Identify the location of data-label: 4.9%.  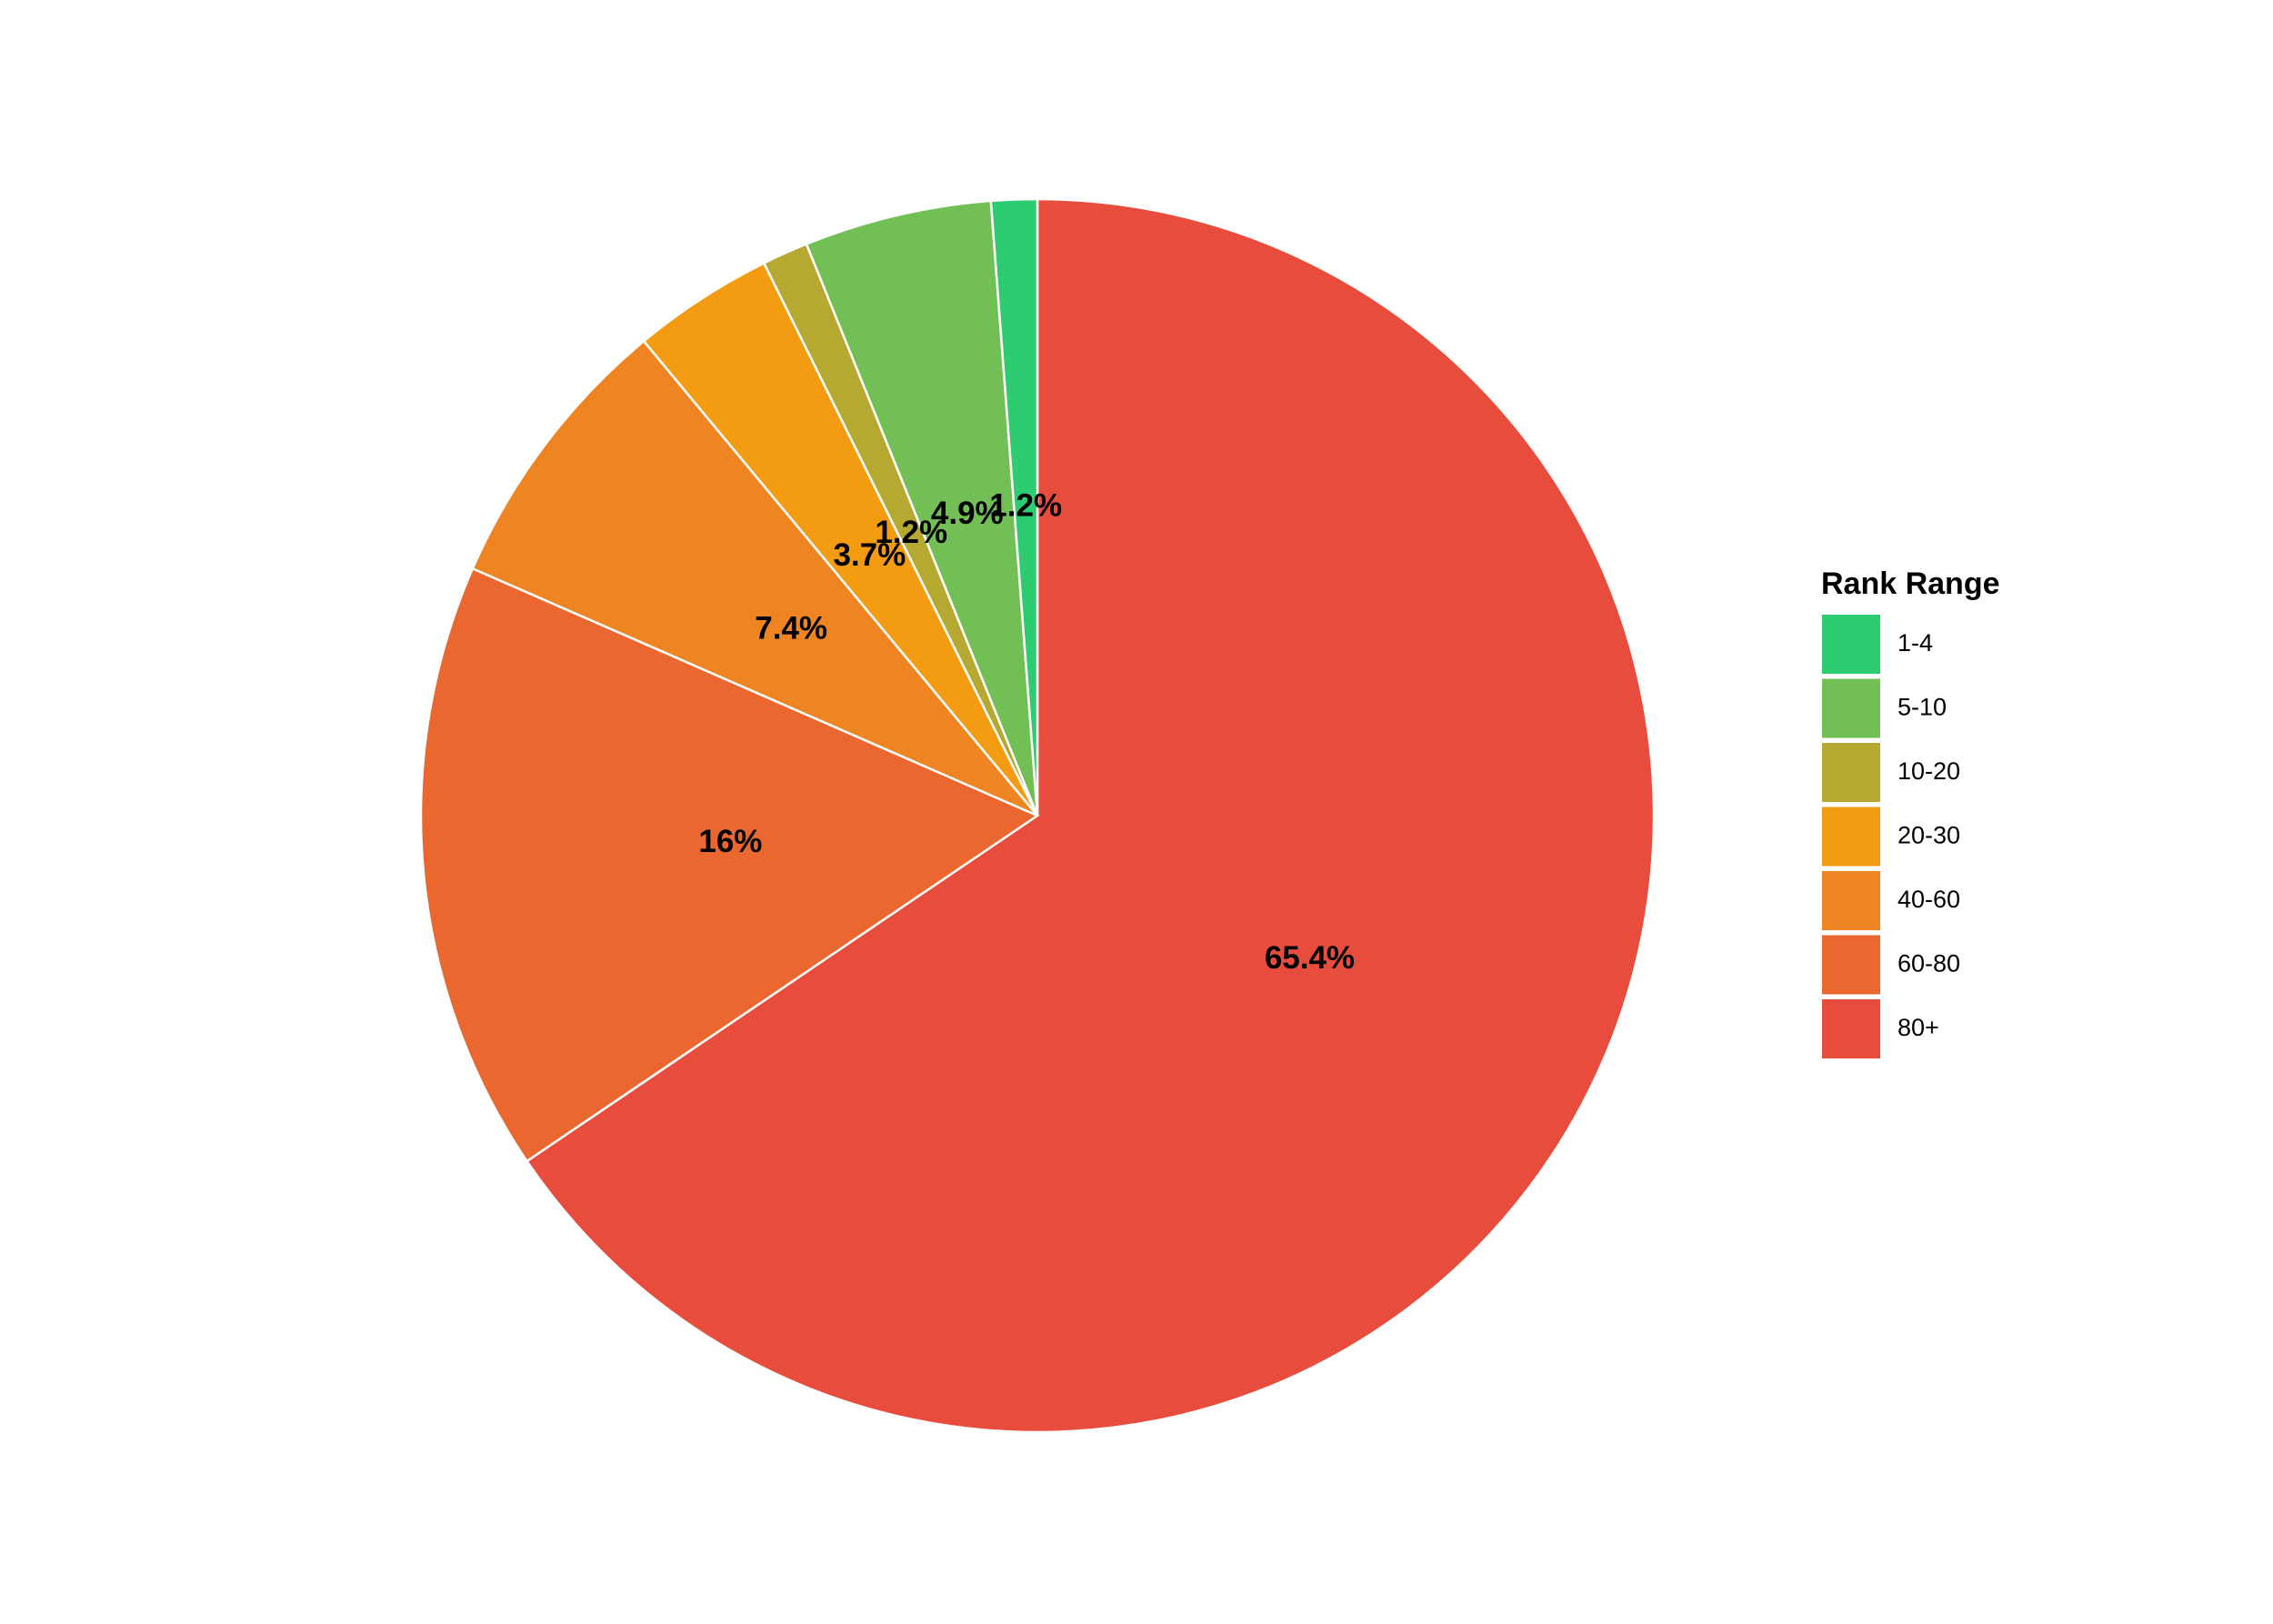
(967, 513).